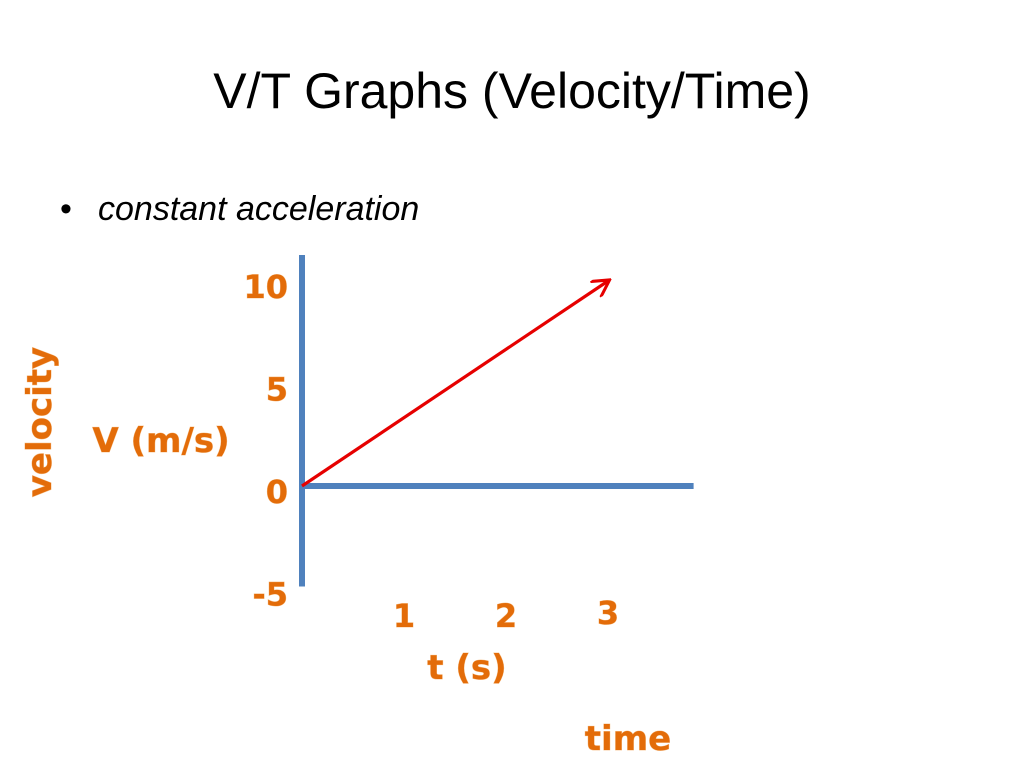 The width and height of the screenshot is (1024, 768). Describe the element at coordinates (265, 287) in the screenshot. I see `y-tick-label: 10` at that location.